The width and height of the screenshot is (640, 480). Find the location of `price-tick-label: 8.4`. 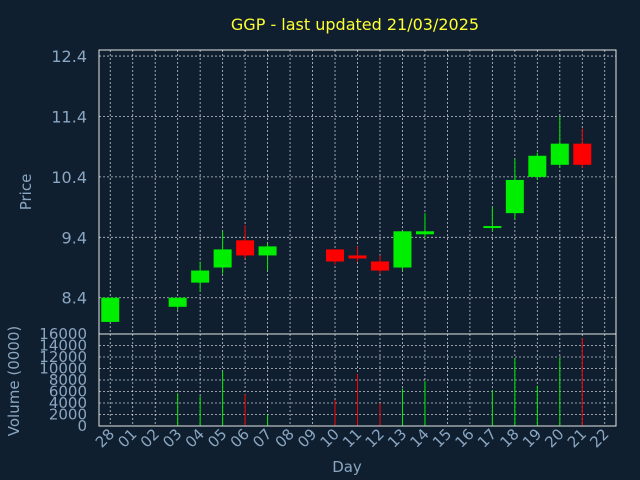

price-tick-label: 8.4 is located at coordinates (74, 298).